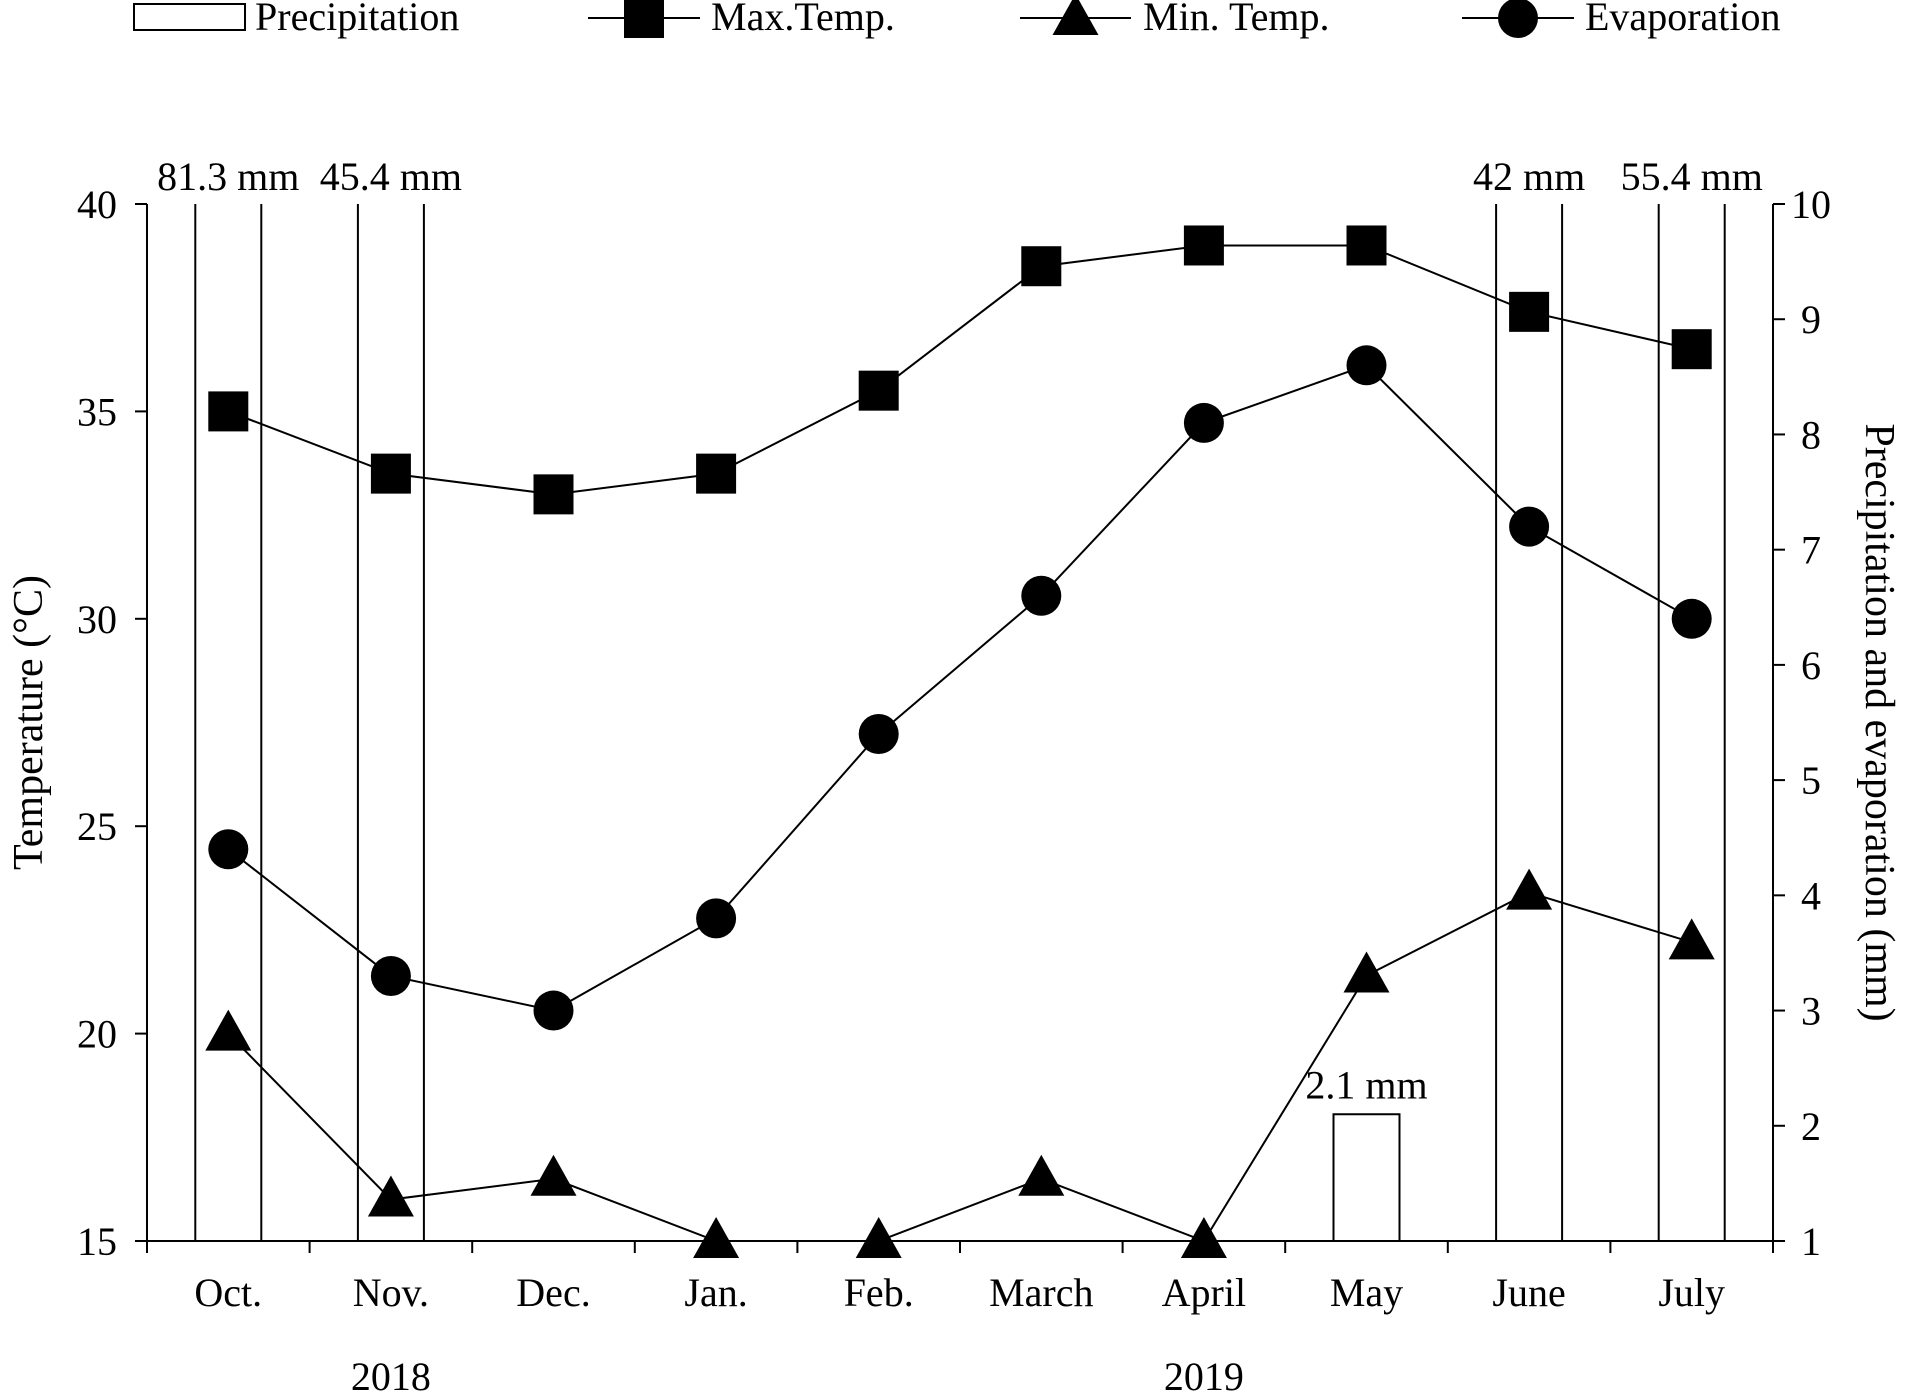  I want to click on legend-marker-triangle, so click(1075, 17).